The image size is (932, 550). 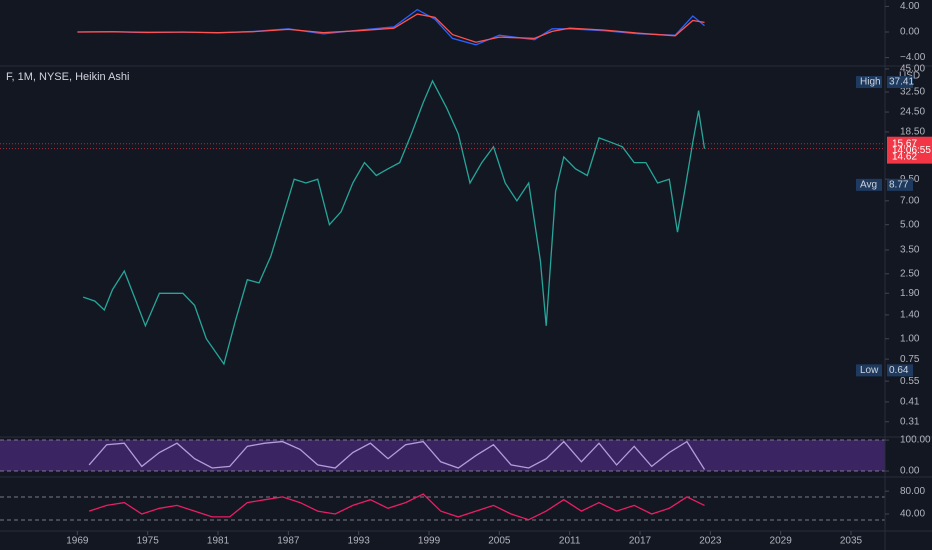 What do you see at coordinates (781, 541) in the screenshot?
I see `x-tick-label: 2029` at bounding box center [781, 541].